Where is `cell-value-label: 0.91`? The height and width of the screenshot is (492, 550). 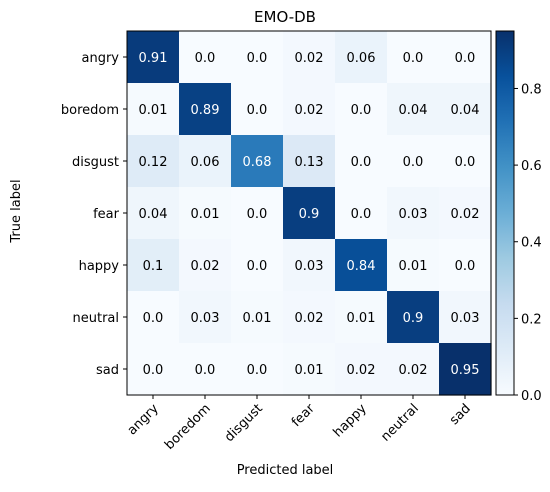
cell-value-label: 0.91 is located at coordinates (153, 58).